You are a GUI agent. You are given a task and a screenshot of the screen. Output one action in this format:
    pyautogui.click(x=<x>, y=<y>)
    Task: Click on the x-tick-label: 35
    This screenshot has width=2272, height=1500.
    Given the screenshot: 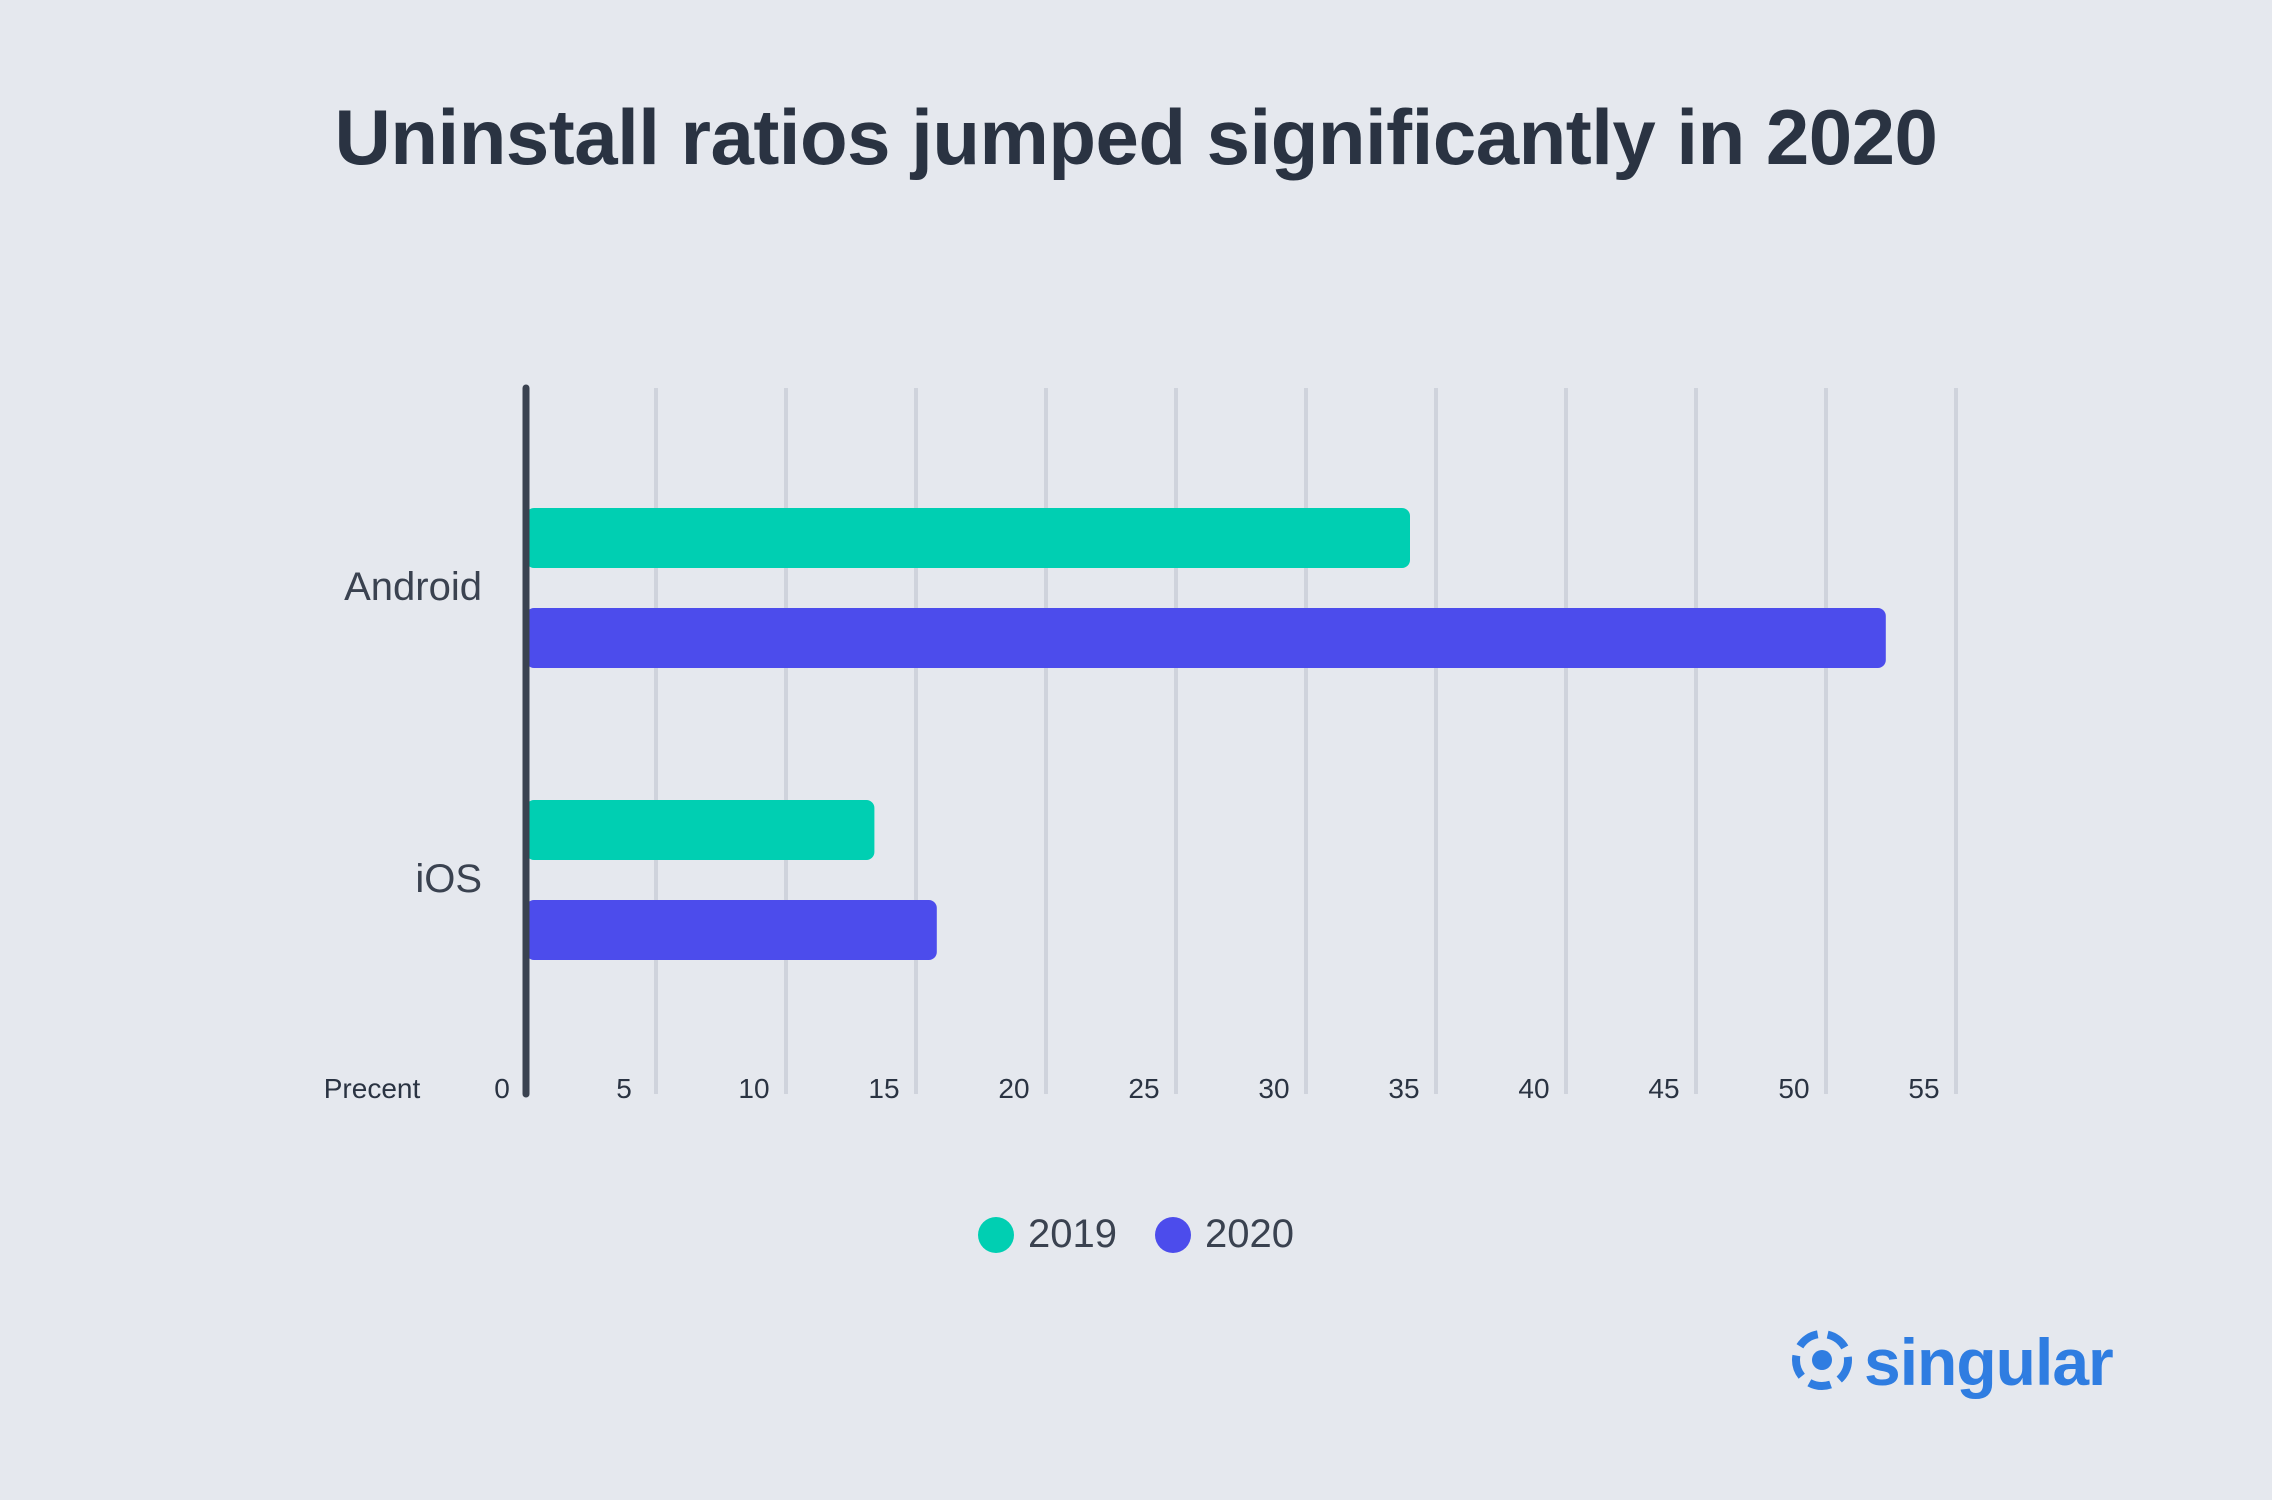 What is the action you would take?
    pyautogui.click(x=1403, y=1088)
    